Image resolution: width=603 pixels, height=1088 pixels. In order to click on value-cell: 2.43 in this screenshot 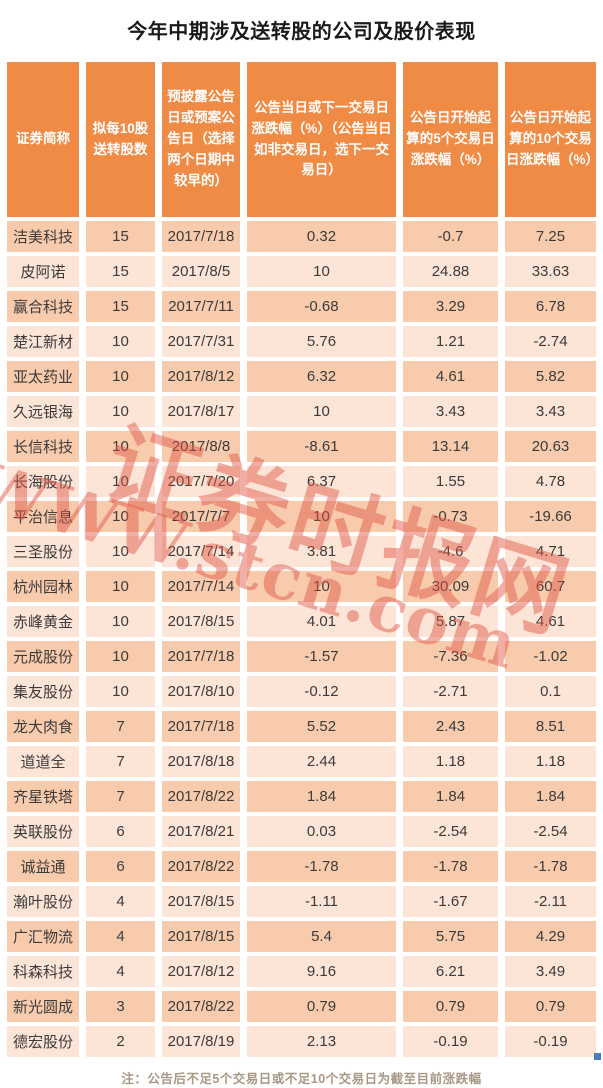, I will do `click(450, 726)`.